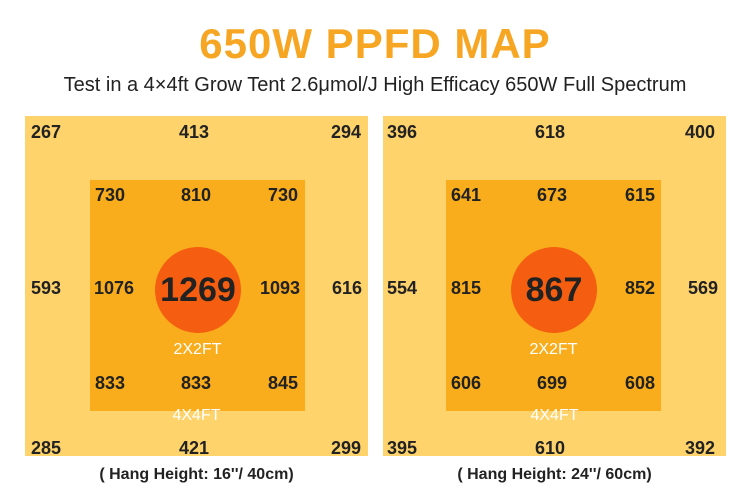 The height and width of the screenshot is (496, 750). I want to click on inner-mid-right-value: 852, so click(640, 288).